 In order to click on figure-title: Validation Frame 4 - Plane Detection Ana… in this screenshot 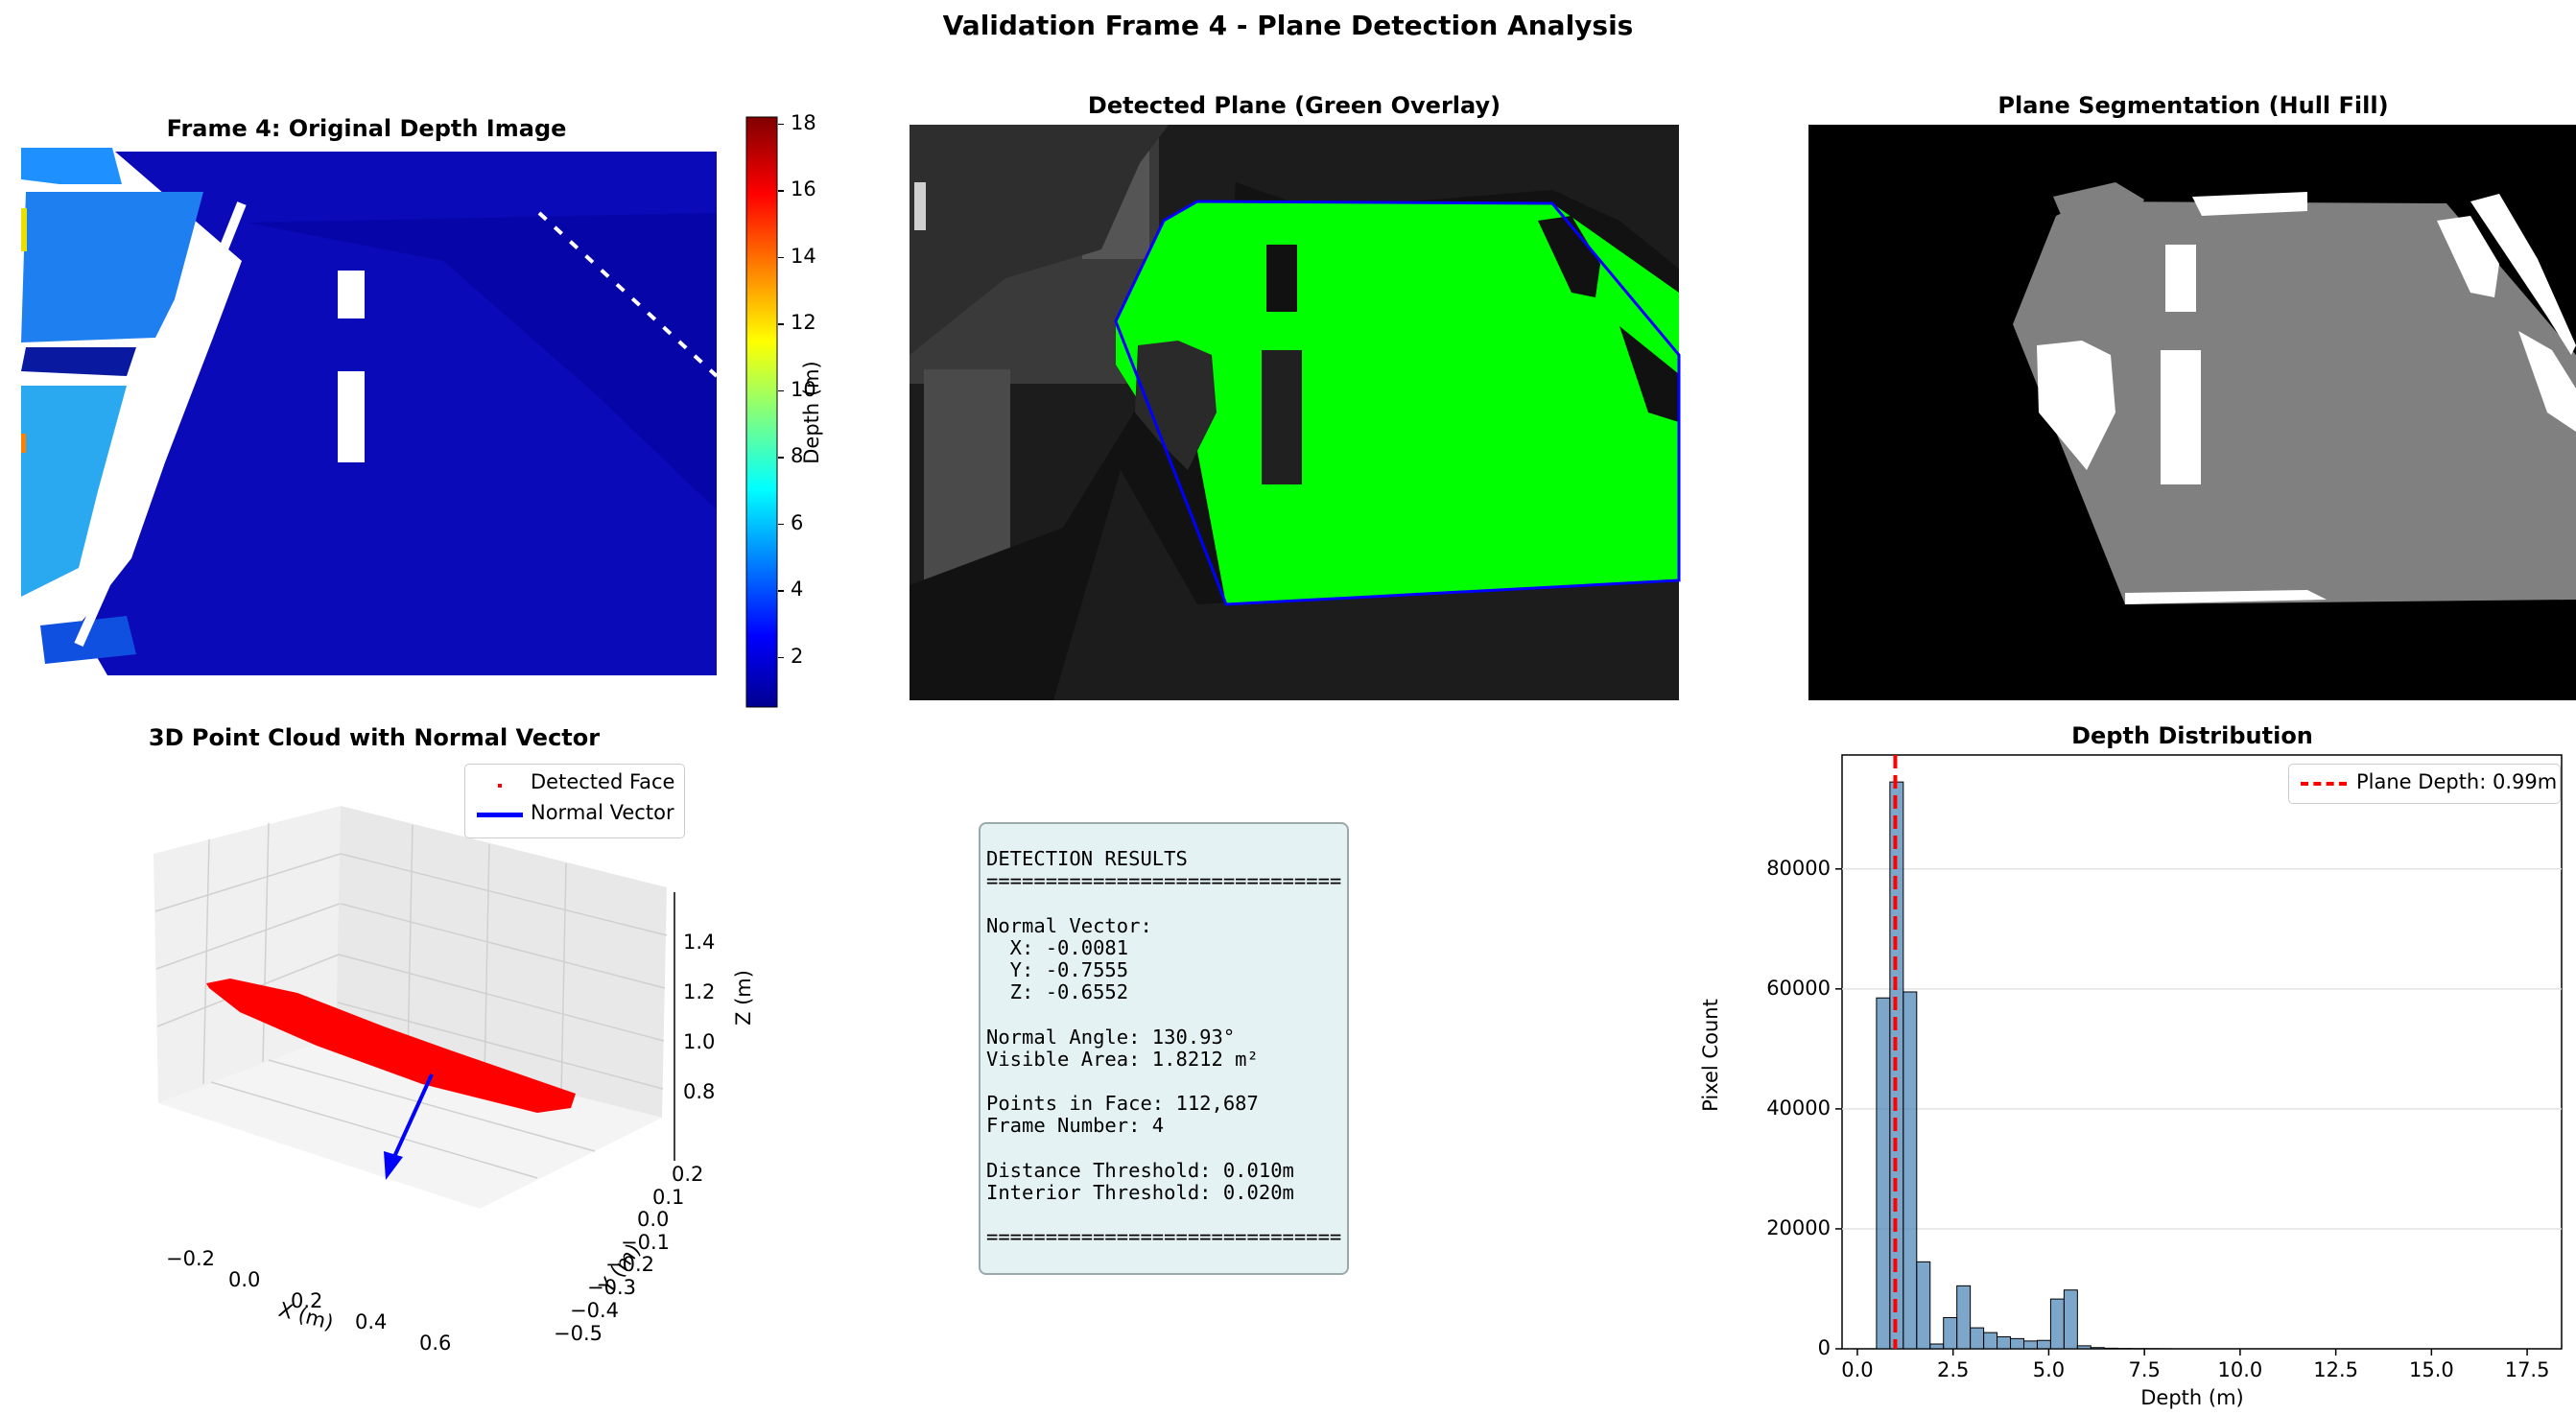, I will do `click(1288, 25)`.